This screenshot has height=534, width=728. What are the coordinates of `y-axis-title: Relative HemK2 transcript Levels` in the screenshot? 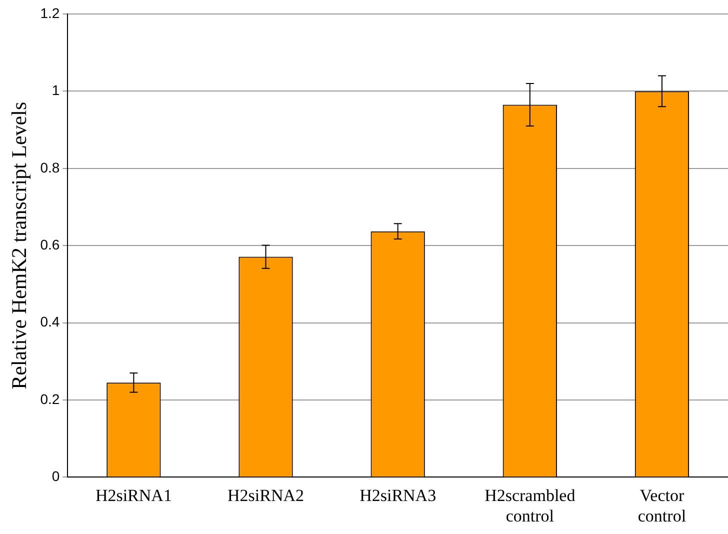 It's located at (19, 246).